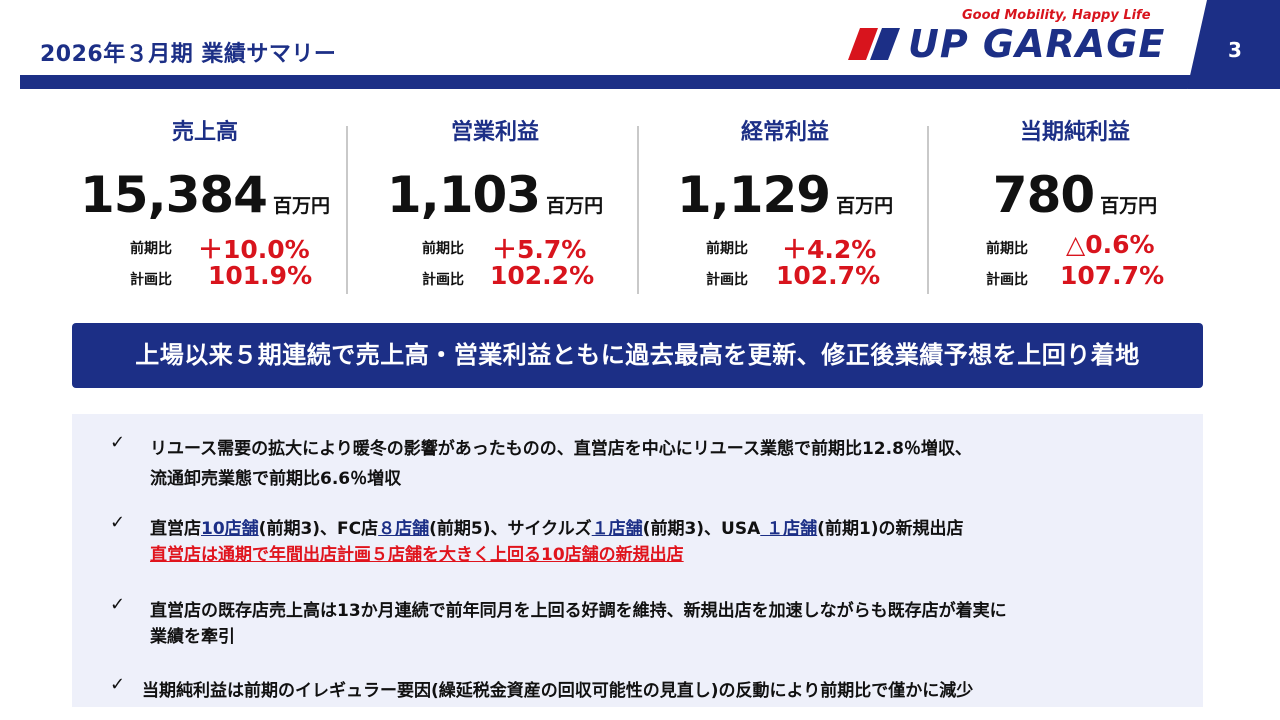  I want to click on text-segment: 直営店, so click(175, 529).